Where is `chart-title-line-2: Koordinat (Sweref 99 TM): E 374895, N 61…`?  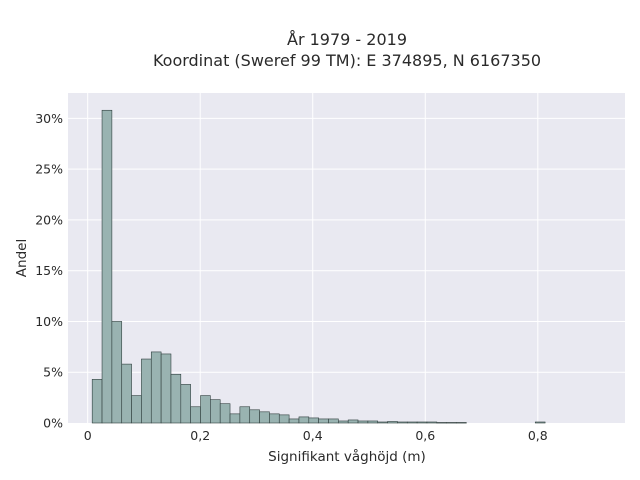 chart-title-line-2: Koordinat (Sweref 99 TM): E 374895, N 61… is located at coordinates (347, 60).